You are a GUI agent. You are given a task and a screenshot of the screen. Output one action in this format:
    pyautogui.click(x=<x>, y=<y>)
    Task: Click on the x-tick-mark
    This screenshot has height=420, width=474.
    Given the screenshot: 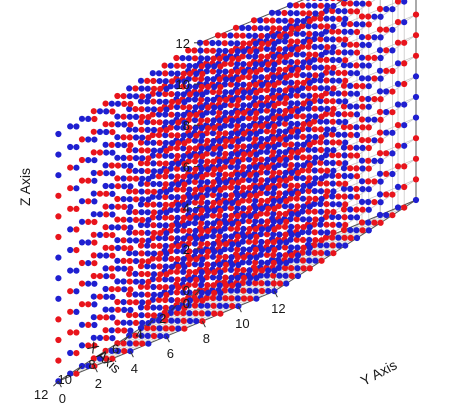 What is the action you would take?
    pyautogui.click(x=79, y=368)
    